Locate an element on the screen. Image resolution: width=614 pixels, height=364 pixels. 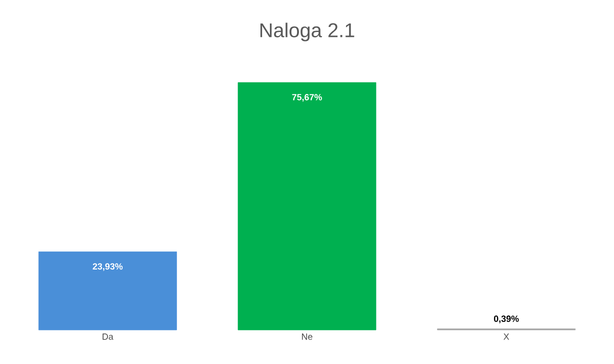
x-tick-label: X is located at coordinates (507, 337).